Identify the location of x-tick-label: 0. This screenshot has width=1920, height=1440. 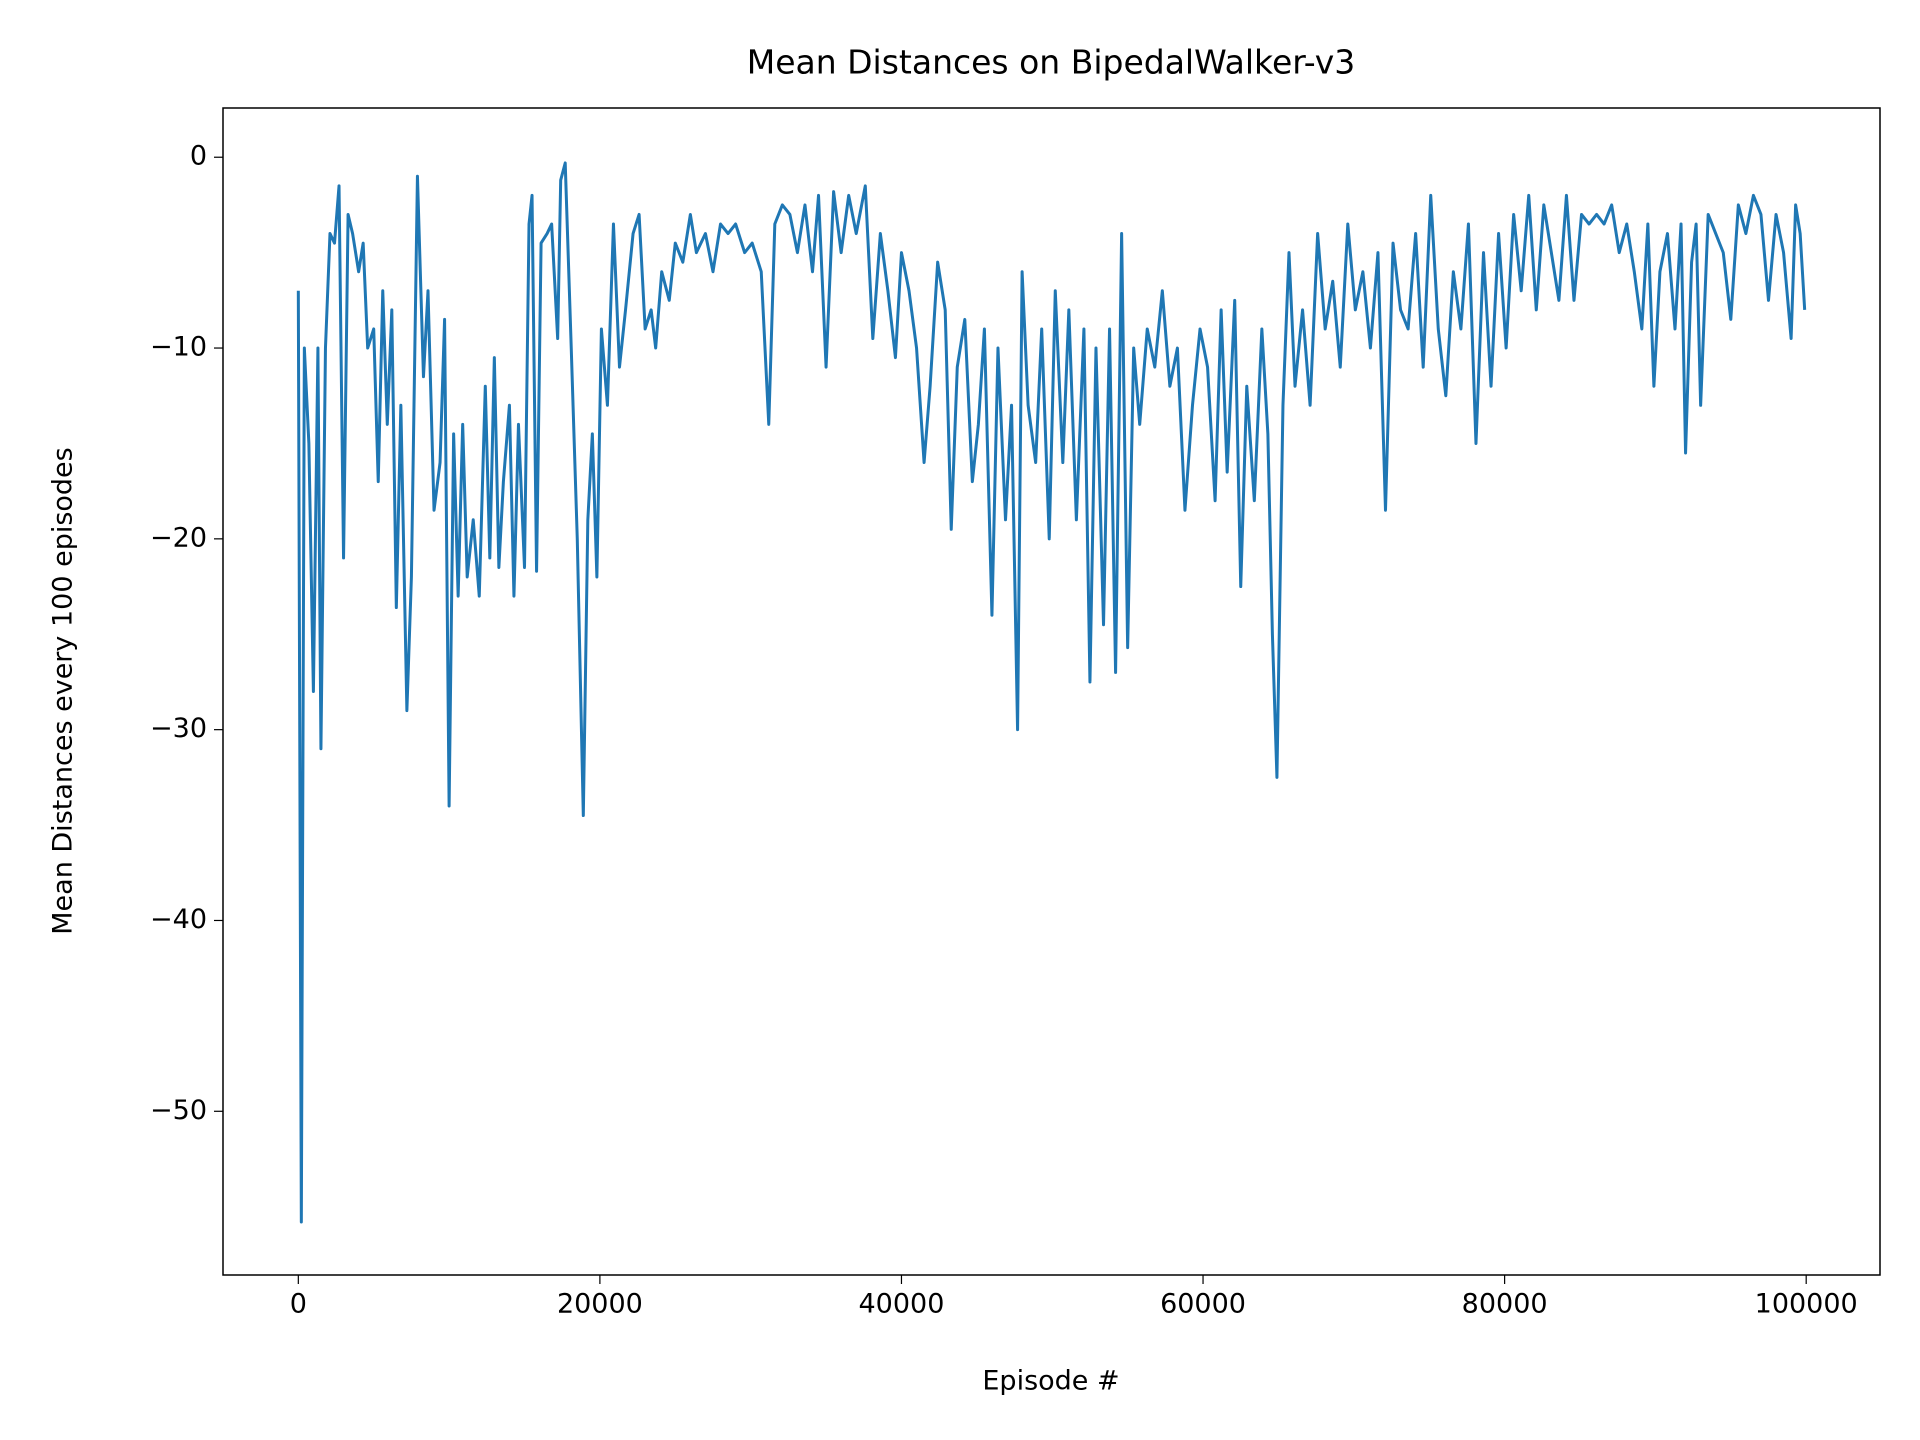
(298, 1304).